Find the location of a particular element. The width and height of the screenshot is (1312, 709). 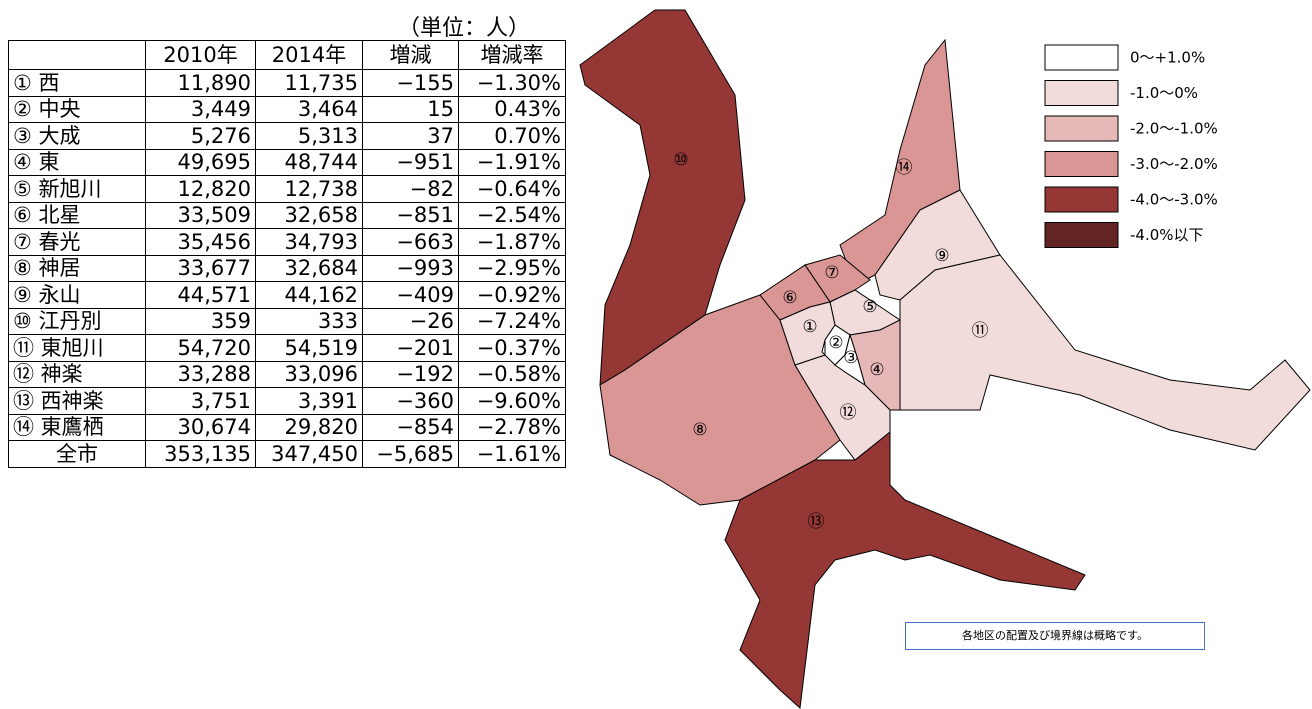

table-row: ⑦ 春光 35,456 34,793 −663 −1.87% is located at coordinates (287, 242).